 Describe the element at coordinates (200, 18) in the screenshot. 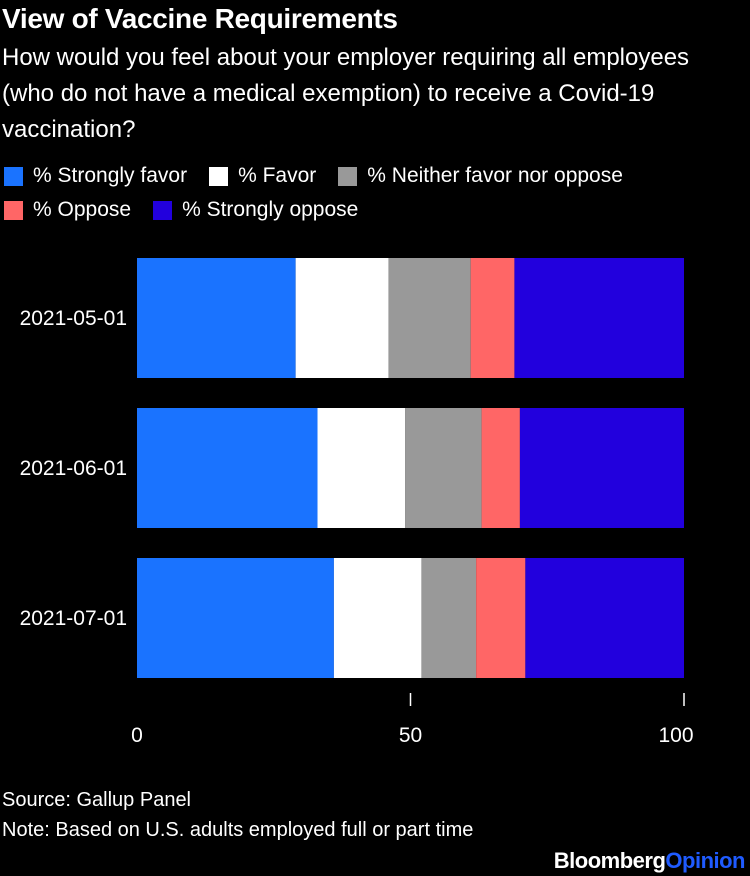

I see `chart-title: View of Vaccine Requirements` at that location.